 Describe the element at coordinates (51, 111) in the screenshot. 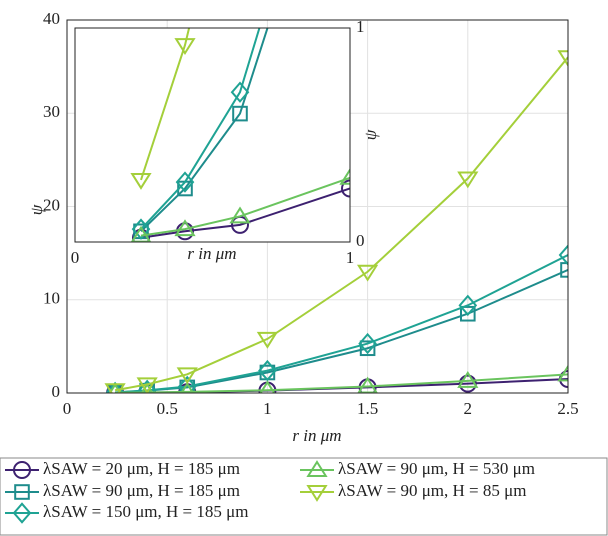

I see `y-tick-label: 30` at that location.